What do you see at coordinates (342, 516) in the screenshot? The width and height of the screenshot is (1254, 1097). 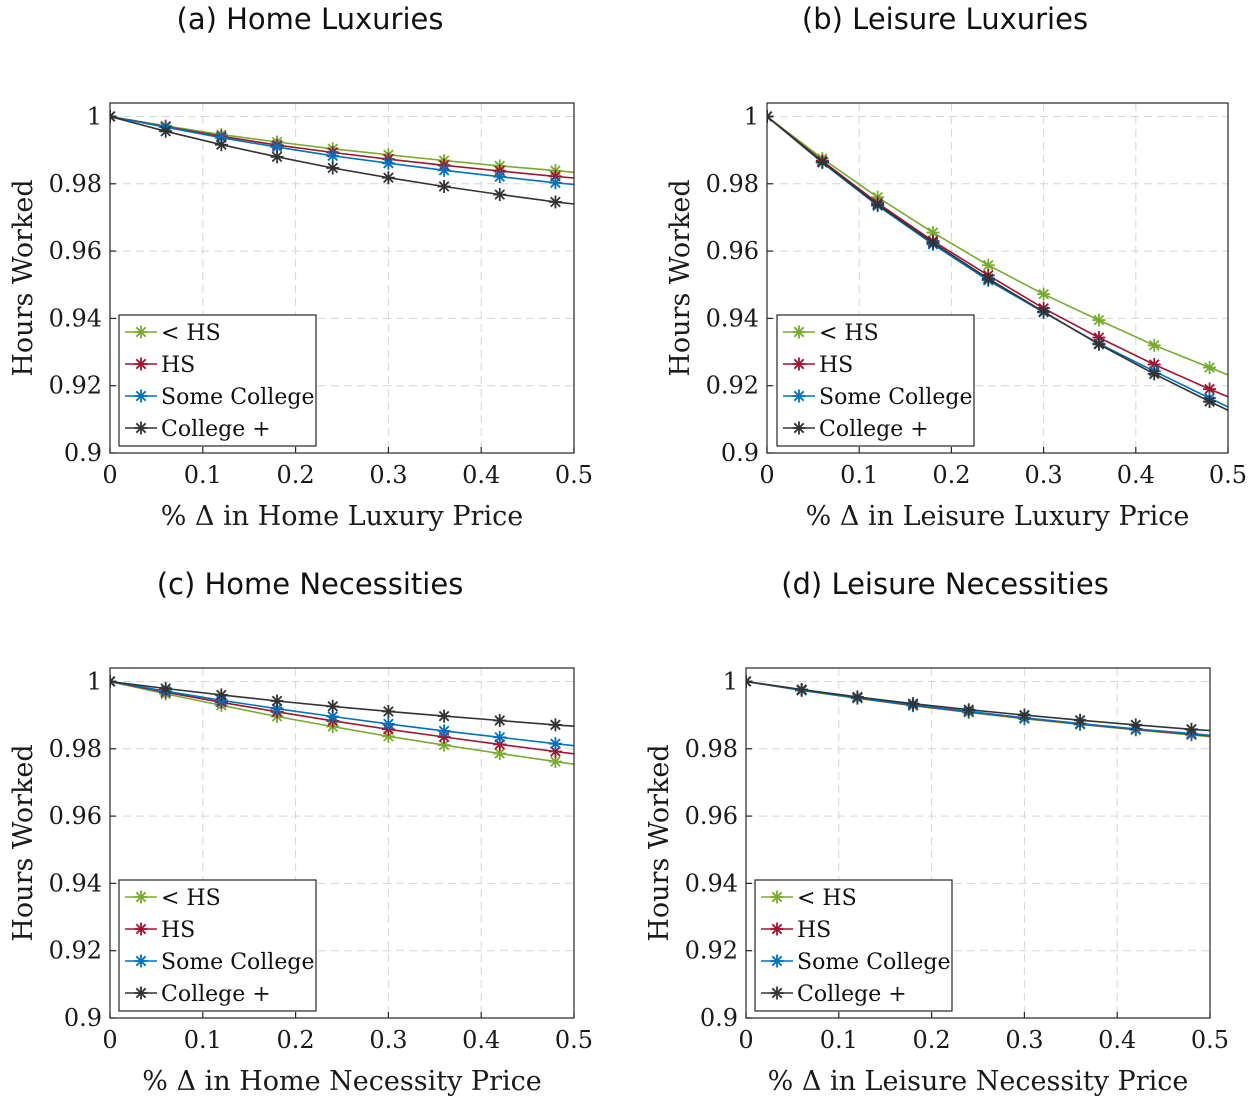 I see `x-axis-label: % Δ in Home Luxury Price` at bounding box center [342, 516].